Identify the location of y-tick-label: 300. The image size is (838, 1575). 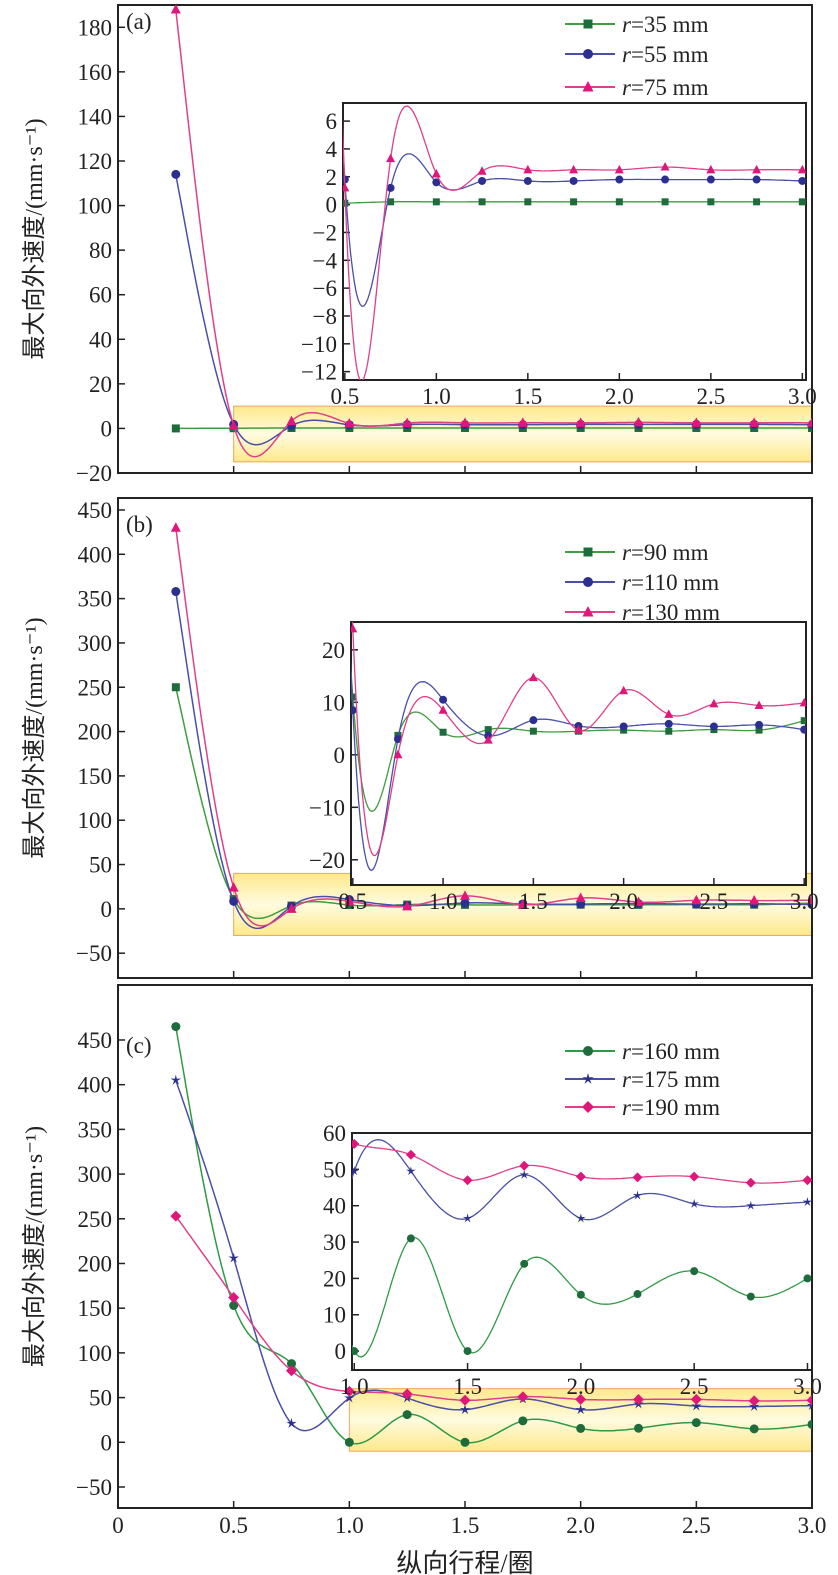
(95, 643).